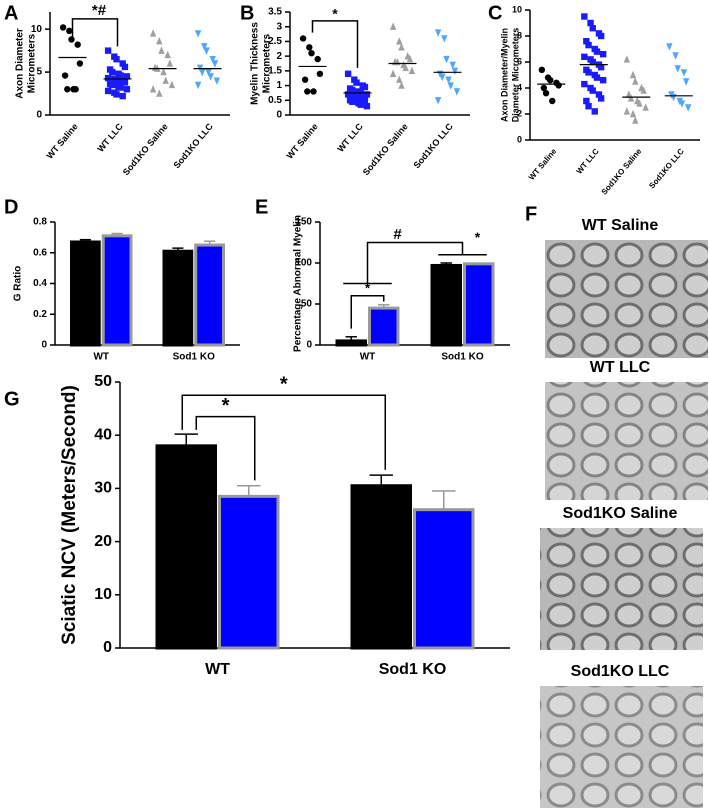 The image size is (709, 810). What do you see at coordinates (275, 12) in the screenshot?
I see `y-tick-label: 3.5` at bounding box center [275, 12].